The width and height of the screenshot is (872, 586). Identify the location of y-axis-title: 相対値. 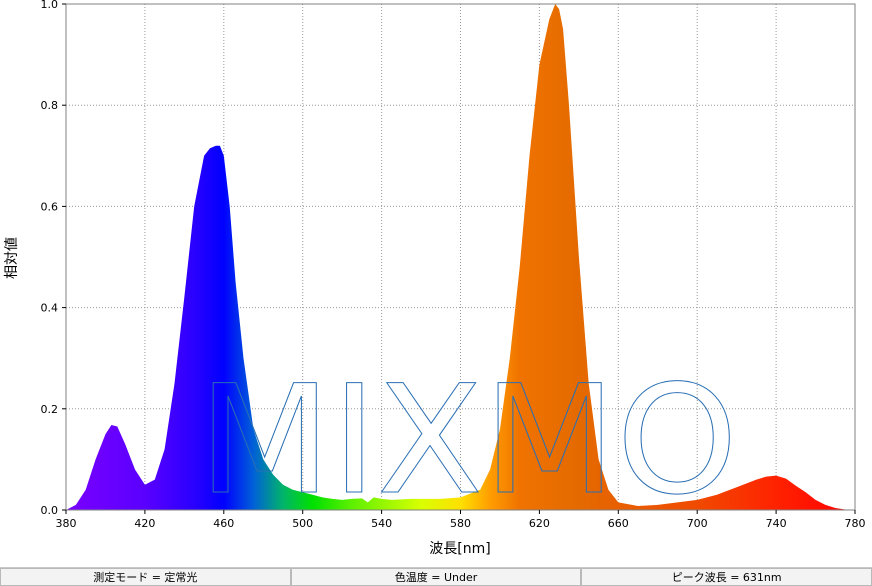
(12, 258).